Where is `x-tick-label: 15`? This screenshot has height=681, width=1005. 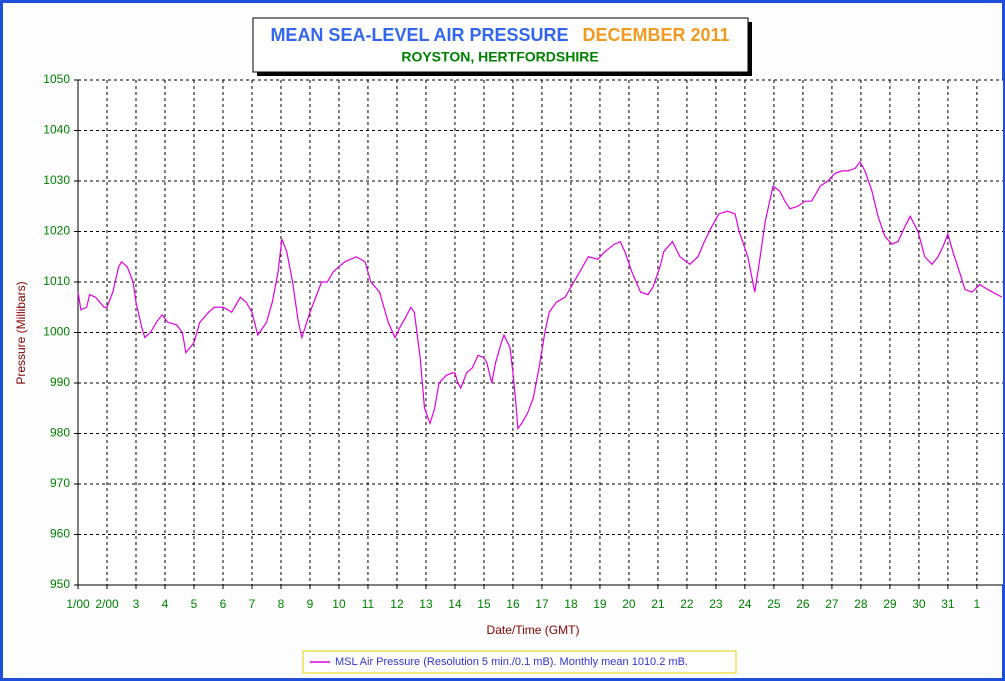
x-tick-label: 15 is located at coordinates (484, 604).